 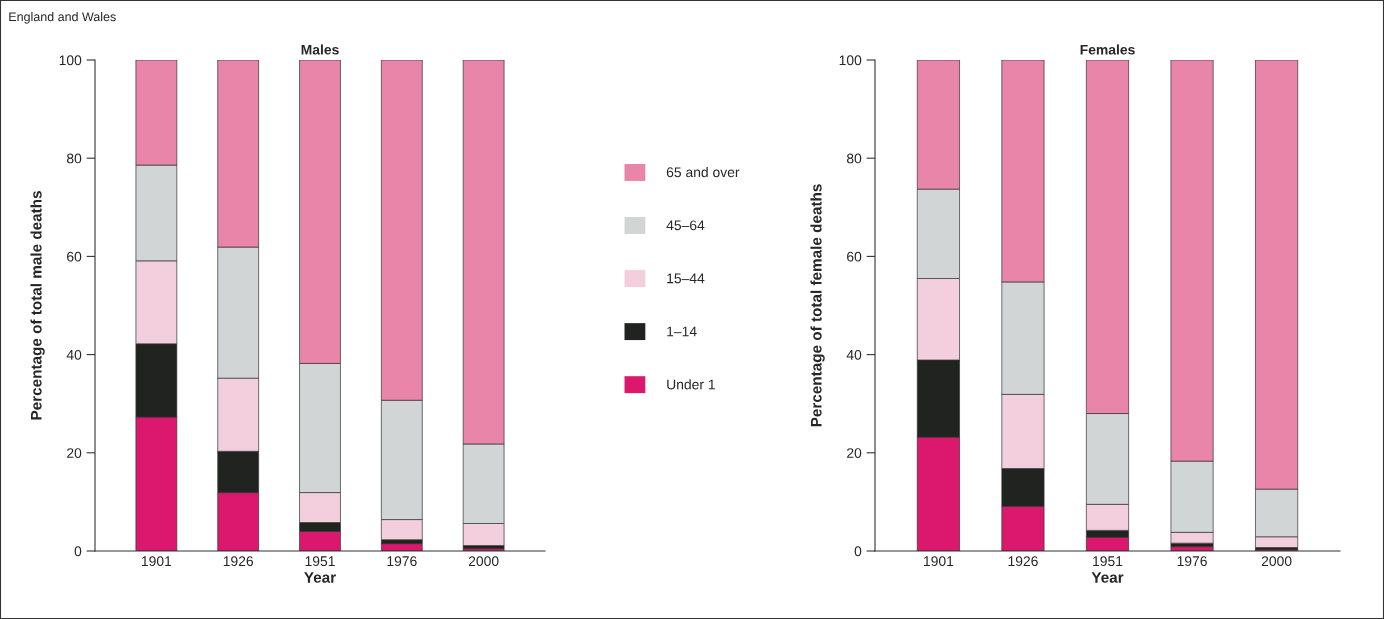 What do you see at coordinates (320, 49) in the screenshot?
I see `chart-title: Males` at bounding box center [320, 49].